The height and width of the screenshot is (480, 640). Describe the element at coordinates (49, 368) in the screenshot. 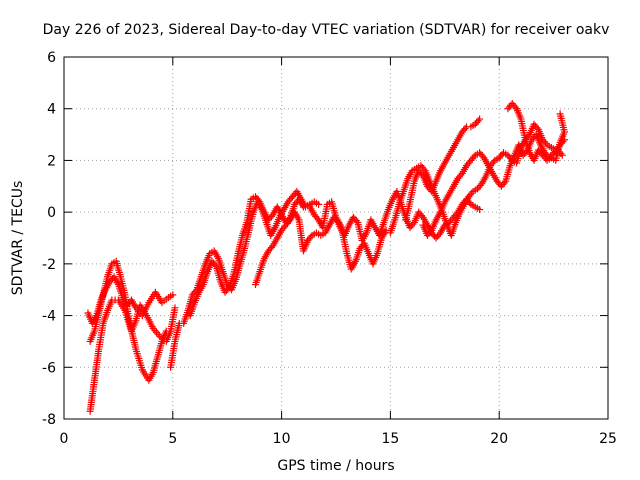

I see `y-tick-label: -6` at that location.